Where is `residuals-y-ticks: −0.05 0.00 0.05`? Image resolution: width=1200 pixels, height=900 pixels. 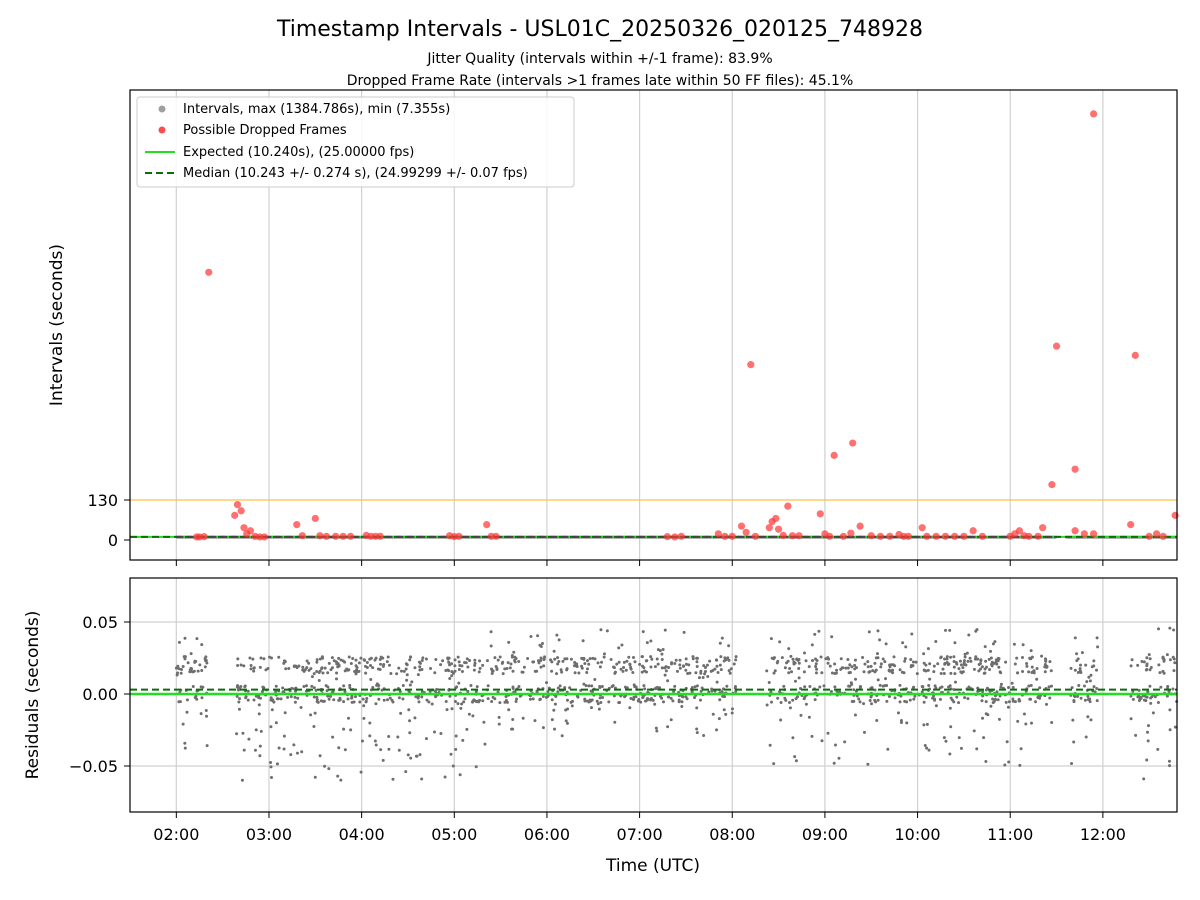 residuals-y-ticks: −0.05 0.00 0.05 is located at coordinates (99, 694).